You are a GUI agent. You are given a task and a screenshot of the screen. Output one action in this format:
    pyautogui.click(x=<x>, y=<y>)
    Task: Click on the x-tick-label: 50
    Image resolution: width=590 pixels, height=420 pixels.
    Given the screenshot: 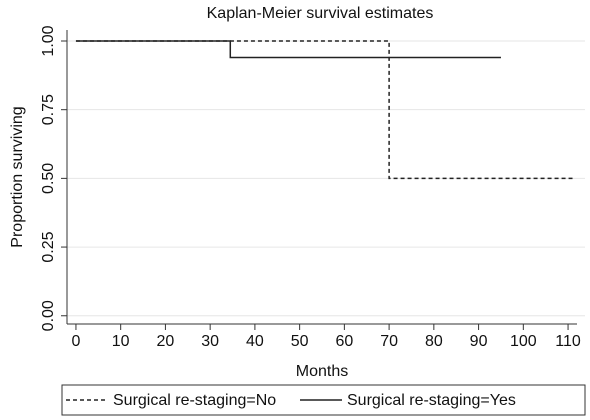 What is the action you would take?
    pyautogui.click(x=300, y=341)
    